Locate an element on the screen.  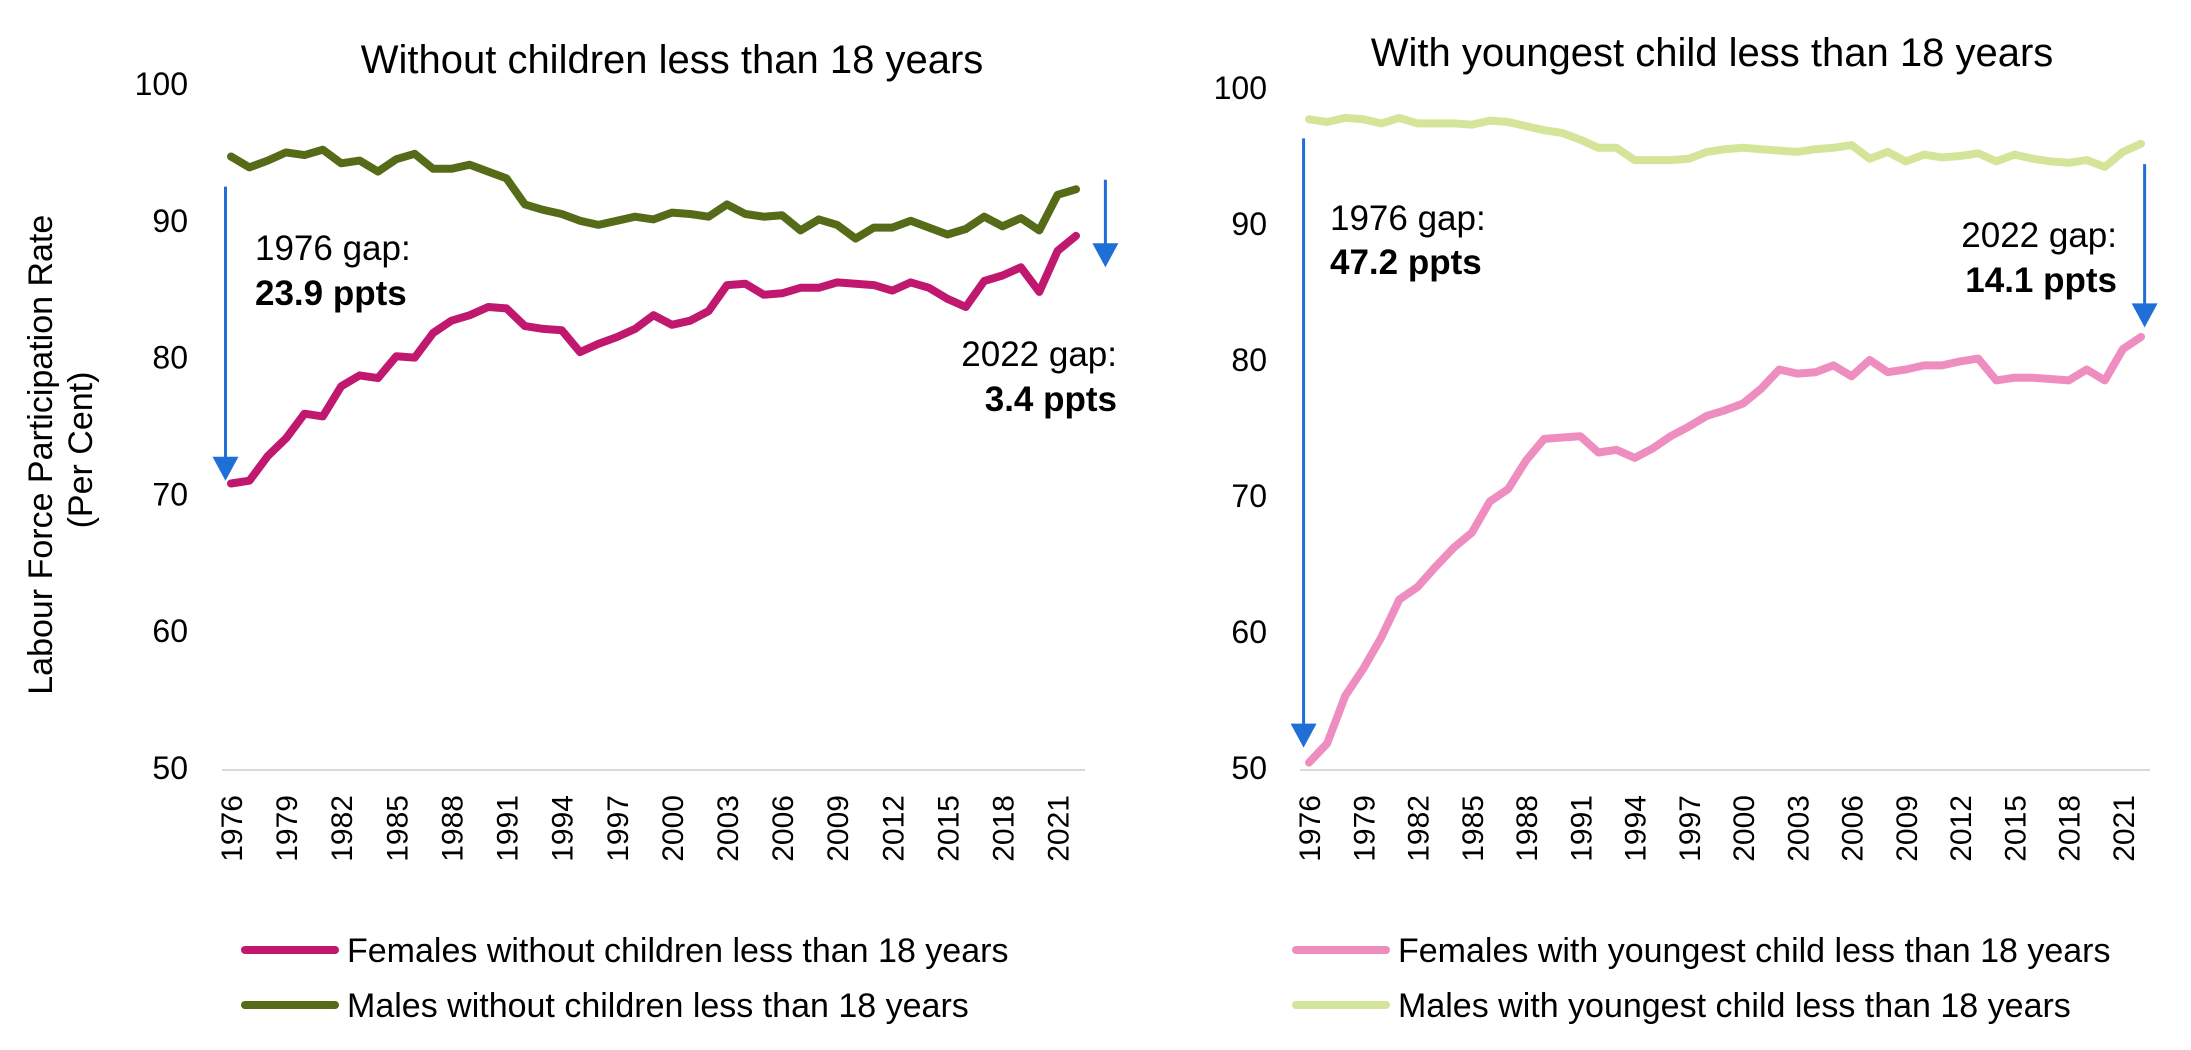
series-group-without-children is located at coordinates (653, 316).